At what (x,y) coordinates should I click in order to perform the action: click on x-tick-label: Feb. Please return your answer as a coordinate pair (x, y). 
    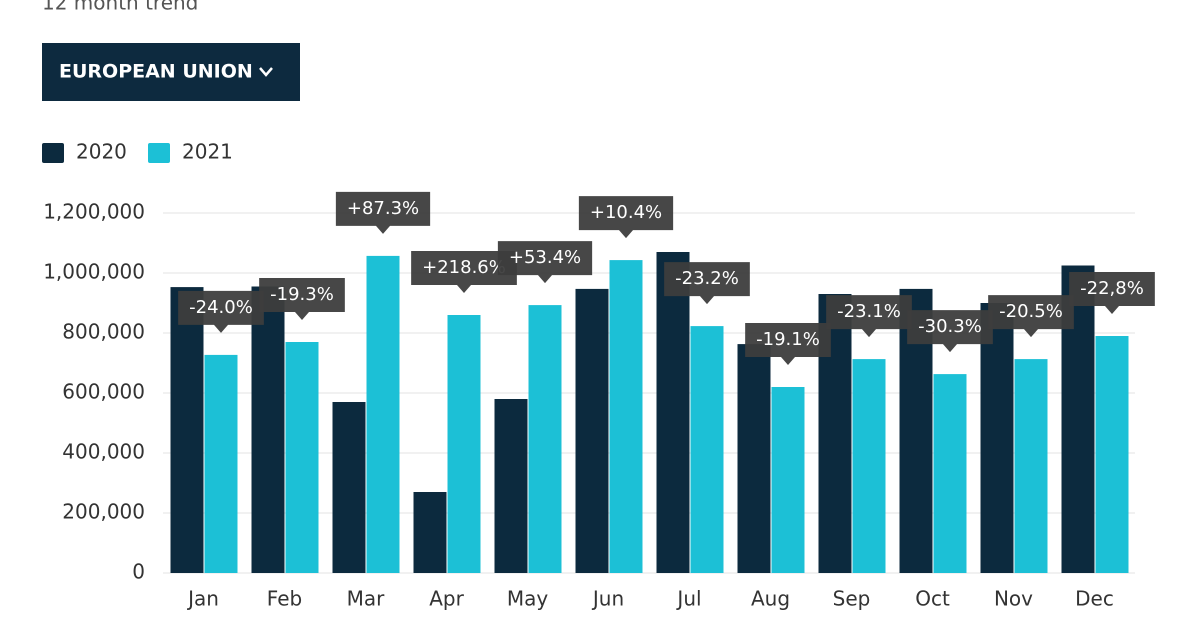
    Looking at the image, I should click on (284, 599).